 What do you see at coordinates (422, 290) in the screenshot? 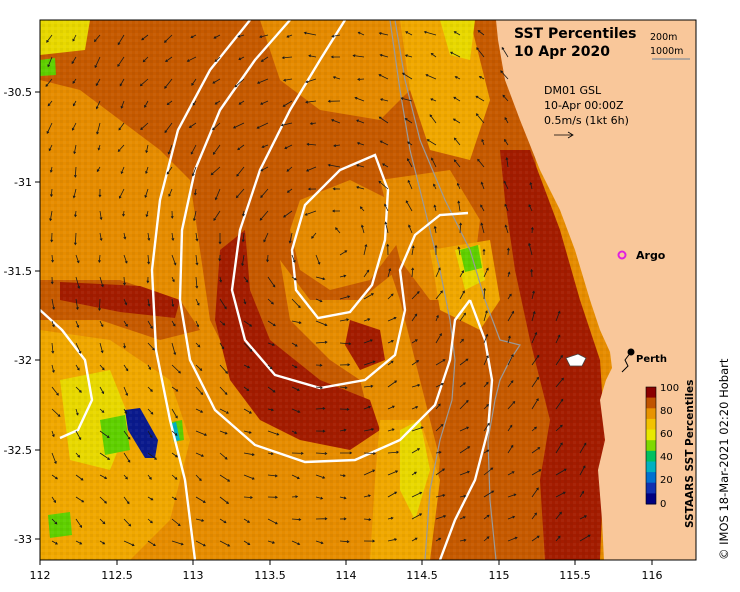
I see `isobath-1000m` at bounding box center [422, 290].